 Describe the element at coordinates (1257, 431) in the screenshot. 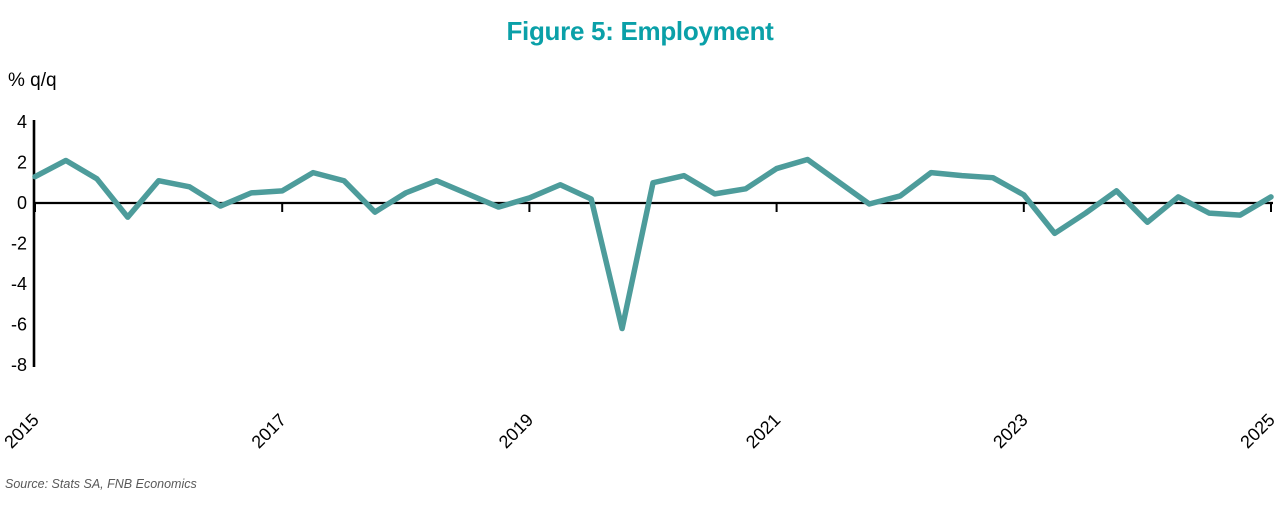

I see `x-tick-label: 2025` at that location.